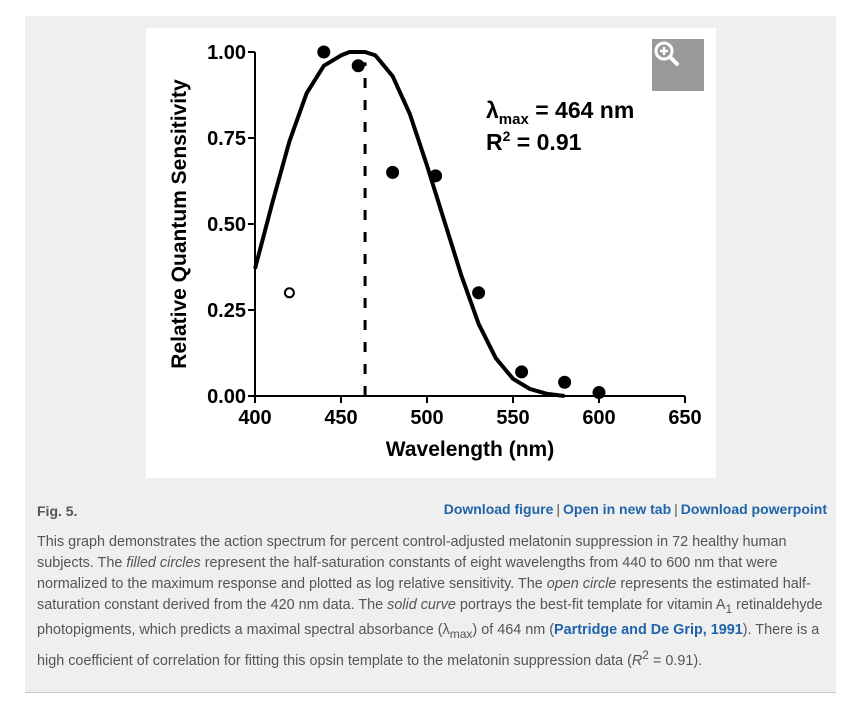  What do you see at coordinates (637, 660) in the screenshot?
I see `caption-emphasis: R` at bounding box center [637, 660].